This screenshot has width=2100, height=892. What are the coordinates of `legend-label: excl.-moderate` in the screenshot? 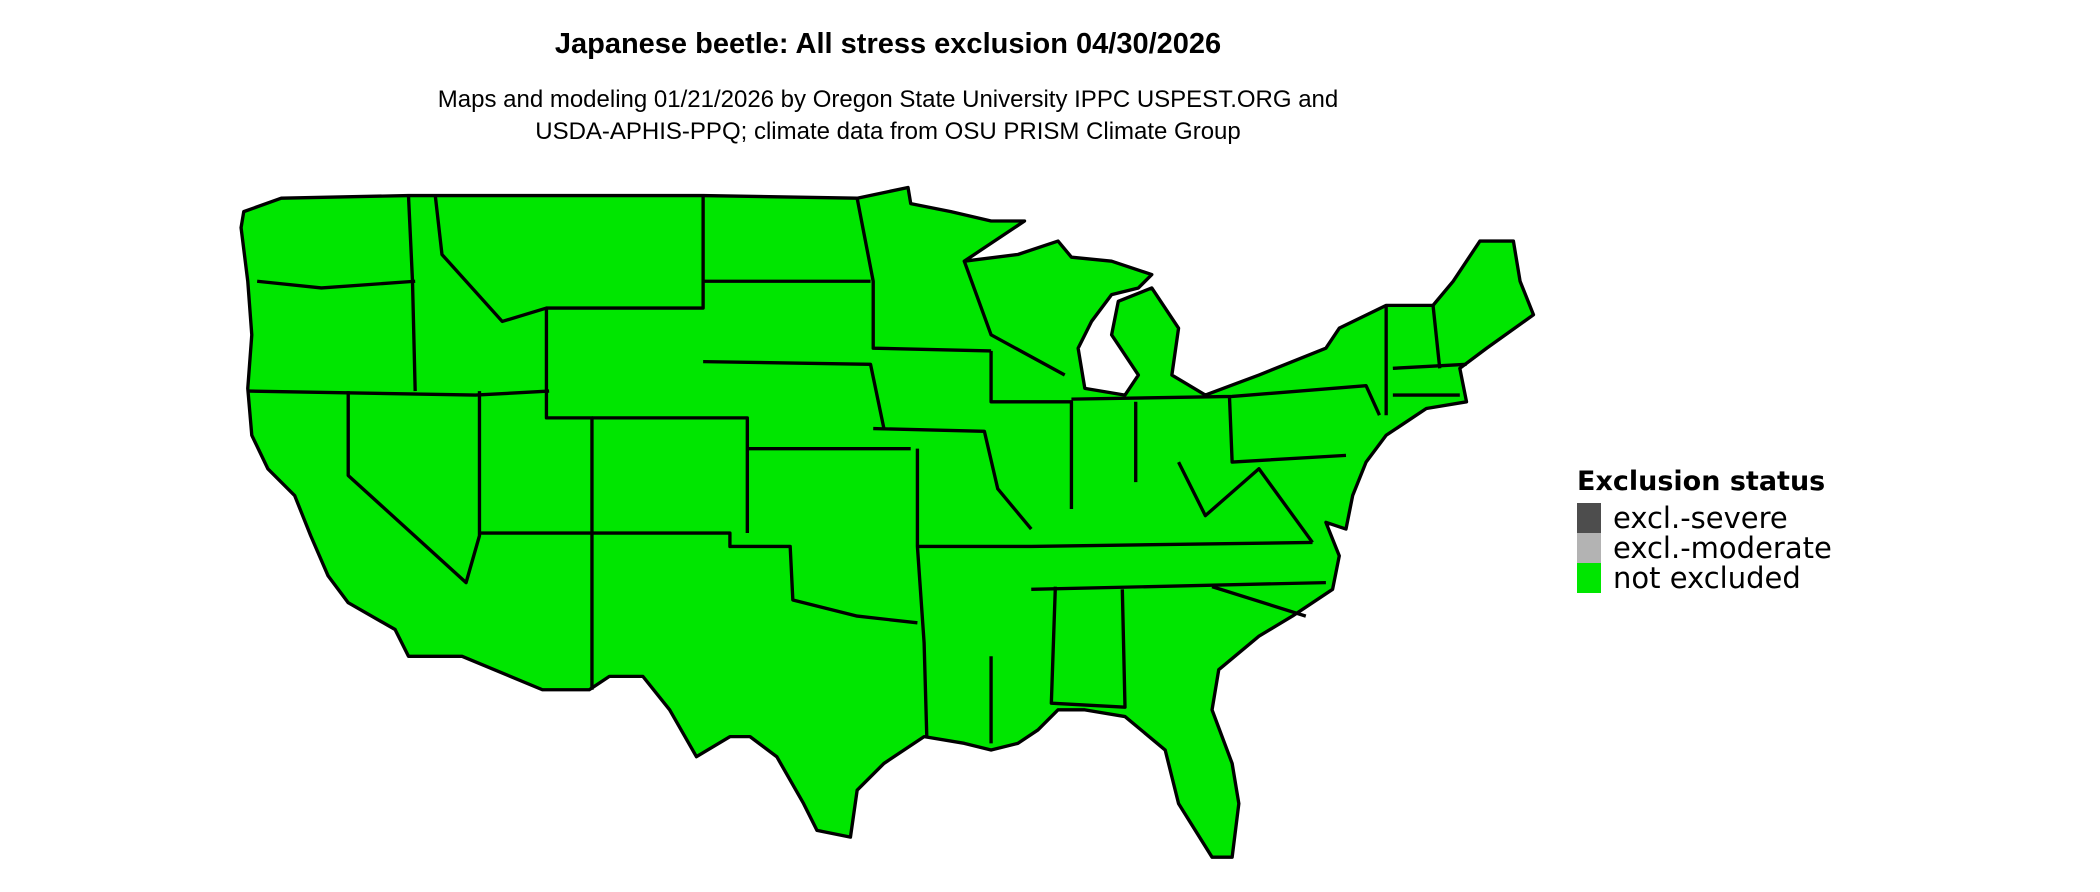 It's located at (1722, 548).